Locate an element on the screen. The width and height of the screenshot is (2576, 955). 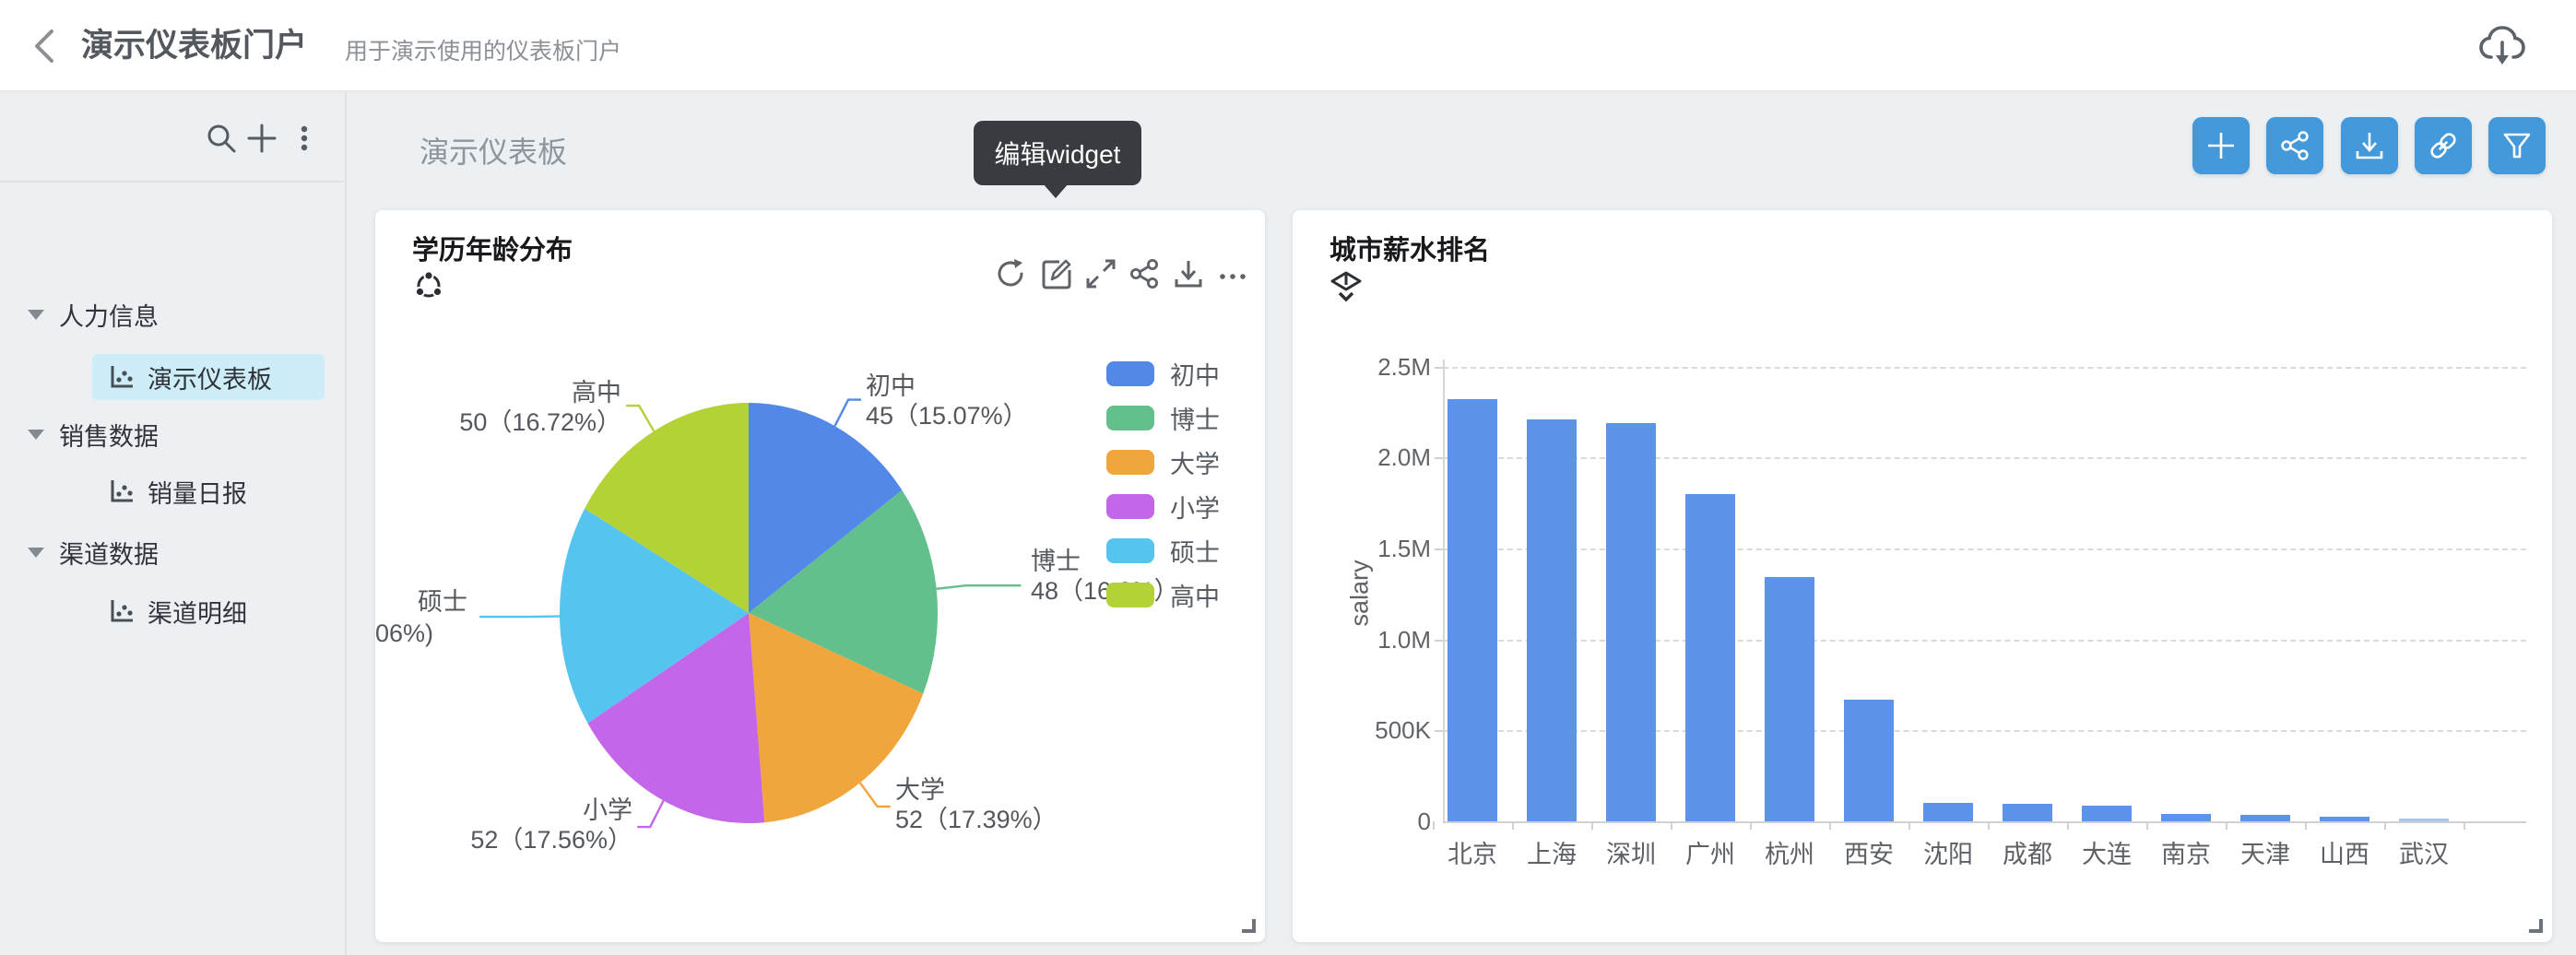
y-axis-title: salary is located at coordinates (1359, 593).